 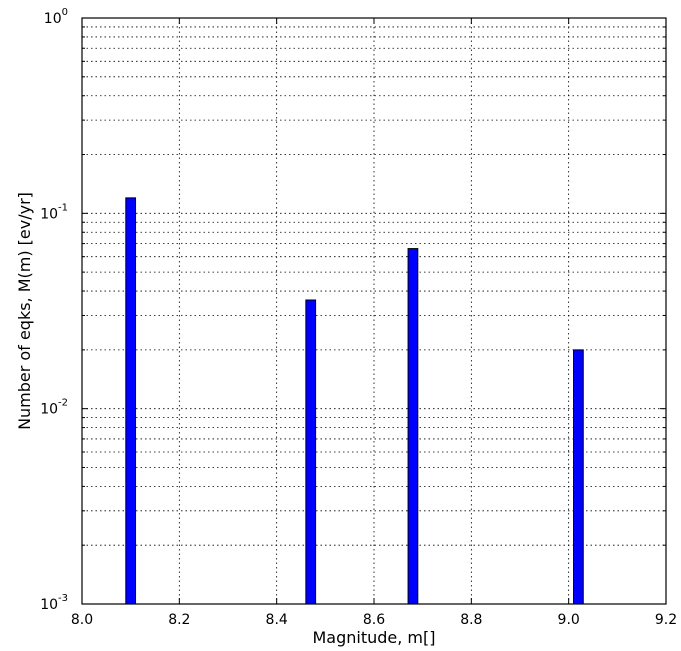 I want to click on y-tick-label: 10⁰, so click(x=56, y=17).